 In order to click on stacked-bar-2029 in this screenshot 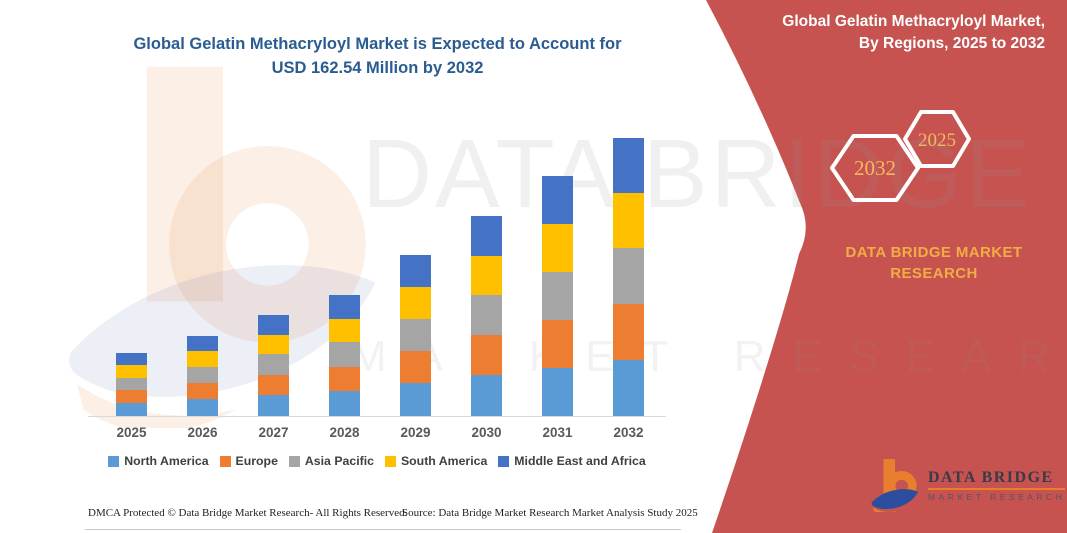, I will do `click(415, 335)`.